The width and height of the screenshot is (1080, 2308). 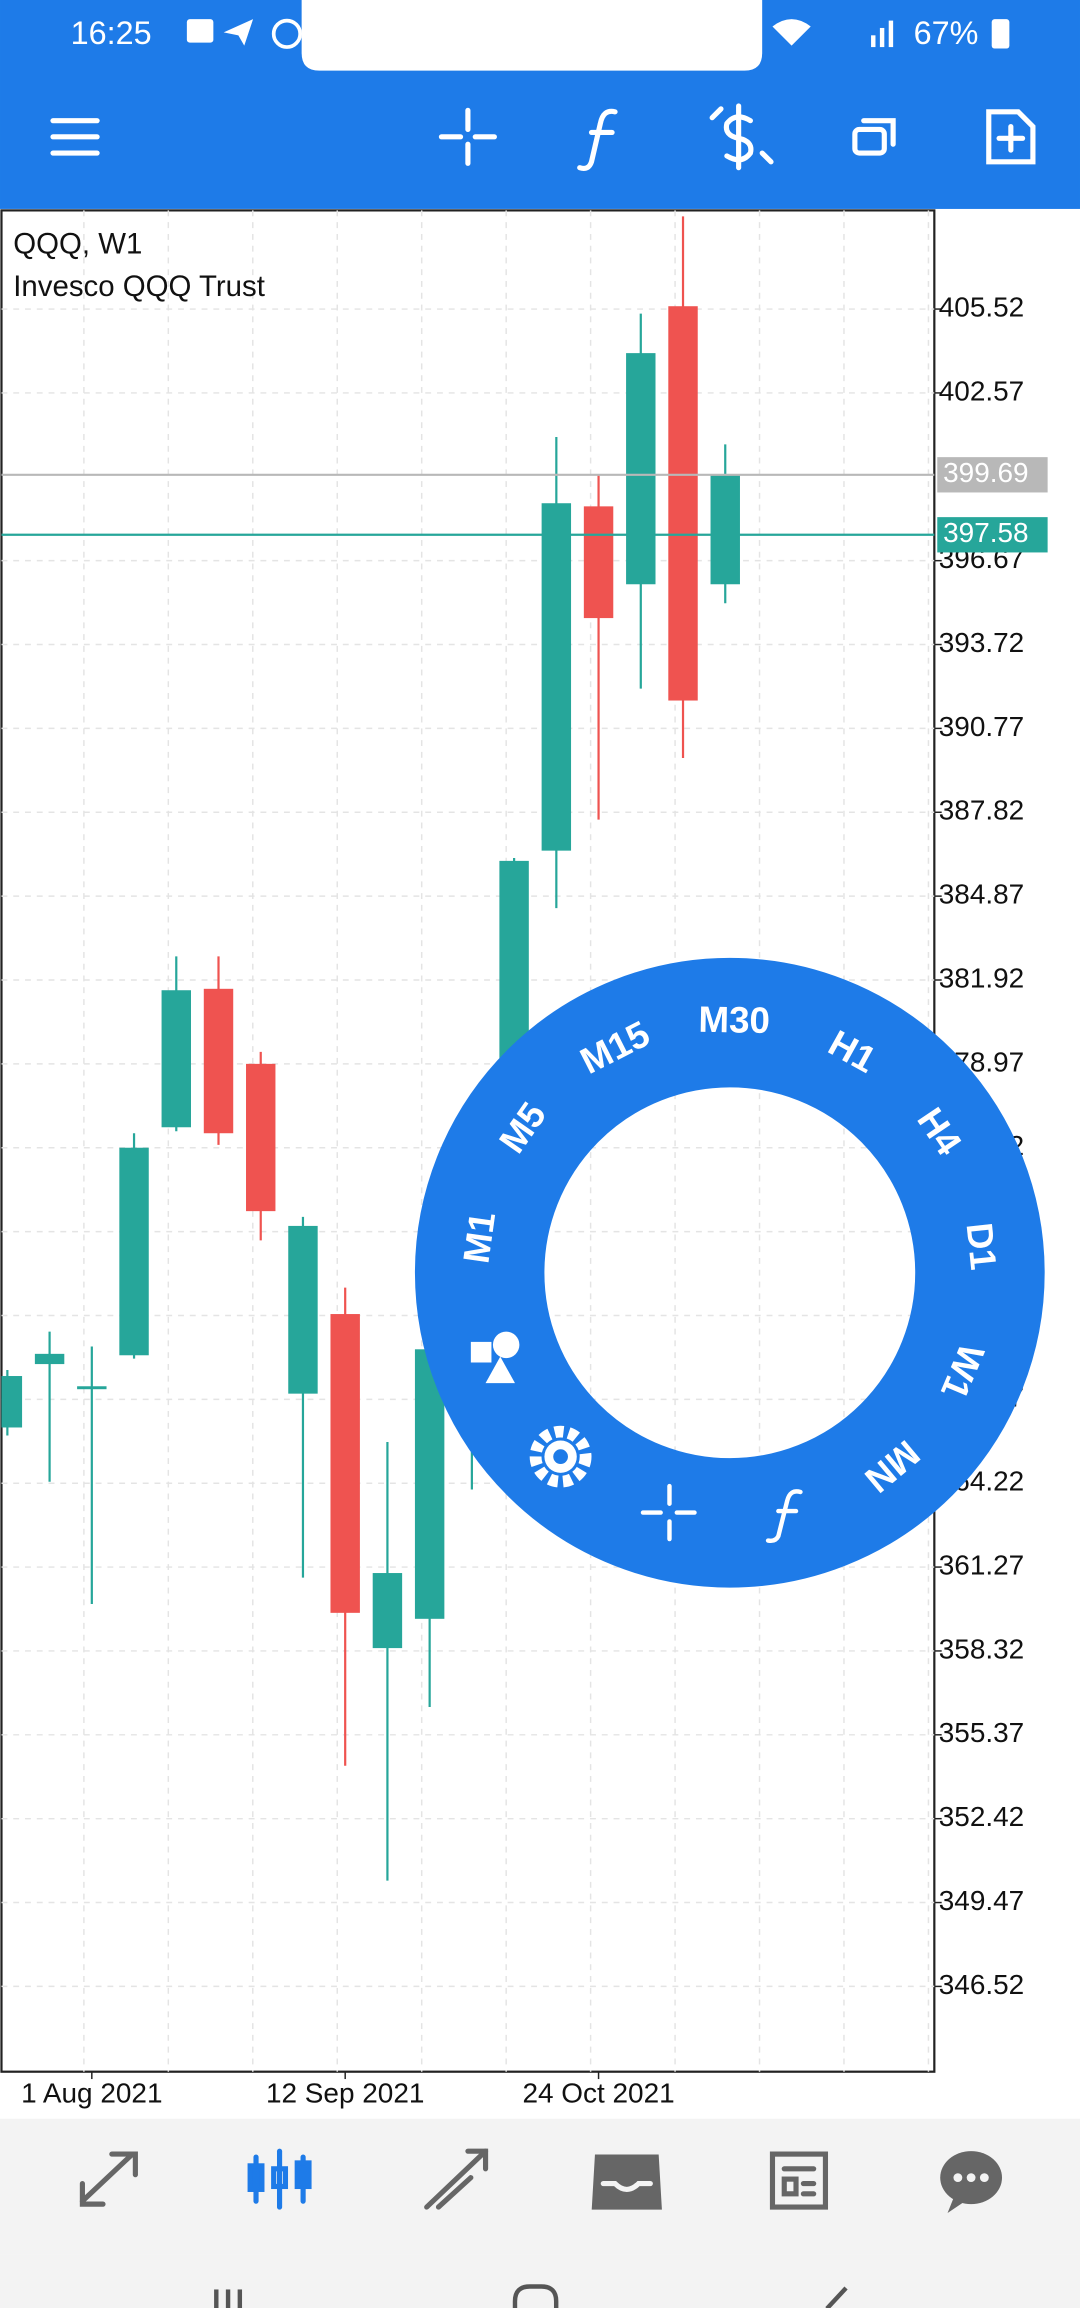 I want to click on objects-button, so click(x=495, y=1357).